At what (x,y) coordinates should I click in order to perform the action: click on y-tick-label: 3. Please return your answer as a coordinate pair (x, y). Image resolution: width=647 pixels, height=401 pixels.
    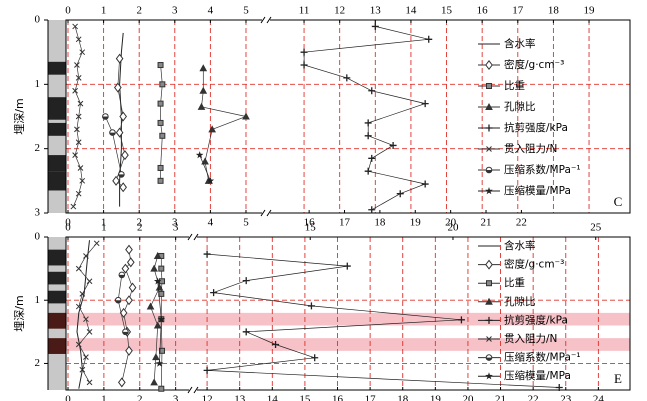
    Looking at the image, I should click on (38, 213).